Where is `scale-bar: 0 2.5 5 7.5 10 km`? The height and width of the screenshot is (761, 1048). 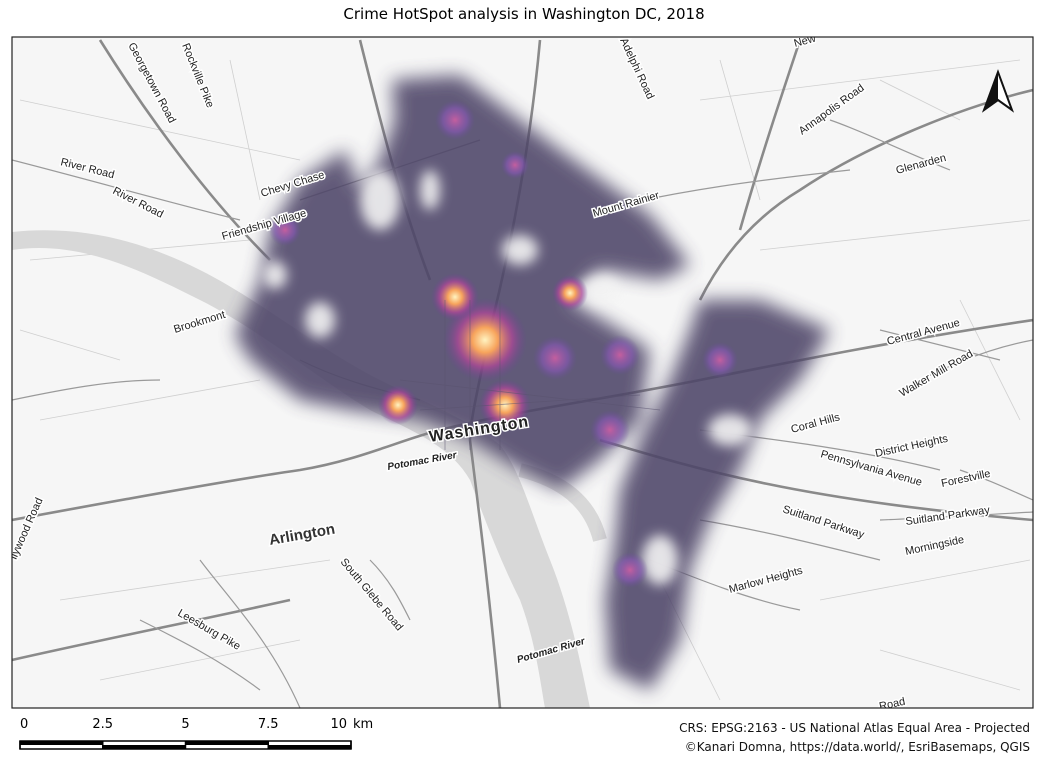 scale-bar: 0 2.5 5 7.5 10 km is located at coordinates (196, 733).